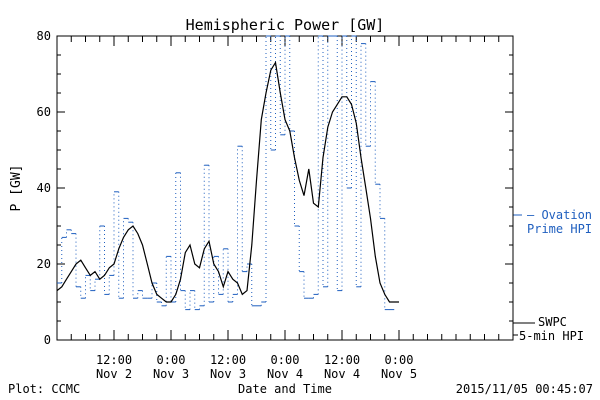 The width and height of the screenshot is (600, 400). Describe the element at coordinates (44, 264) in the screenshot. I see `y-tick-label: 20` at that location.